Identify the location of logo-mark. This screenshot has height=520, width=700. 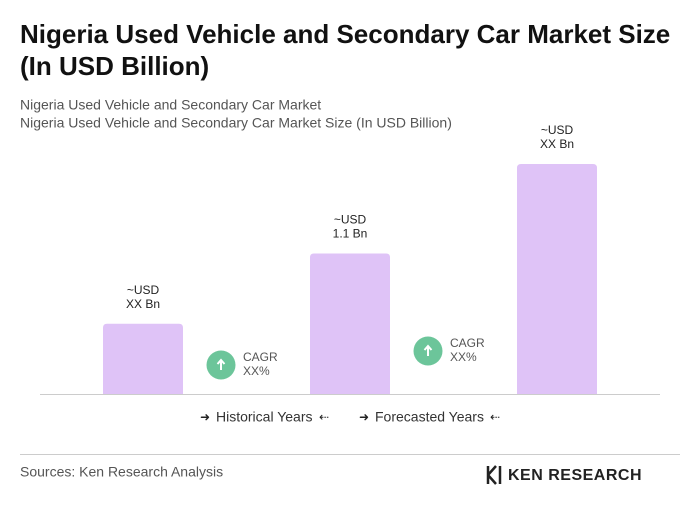
(494, 475).